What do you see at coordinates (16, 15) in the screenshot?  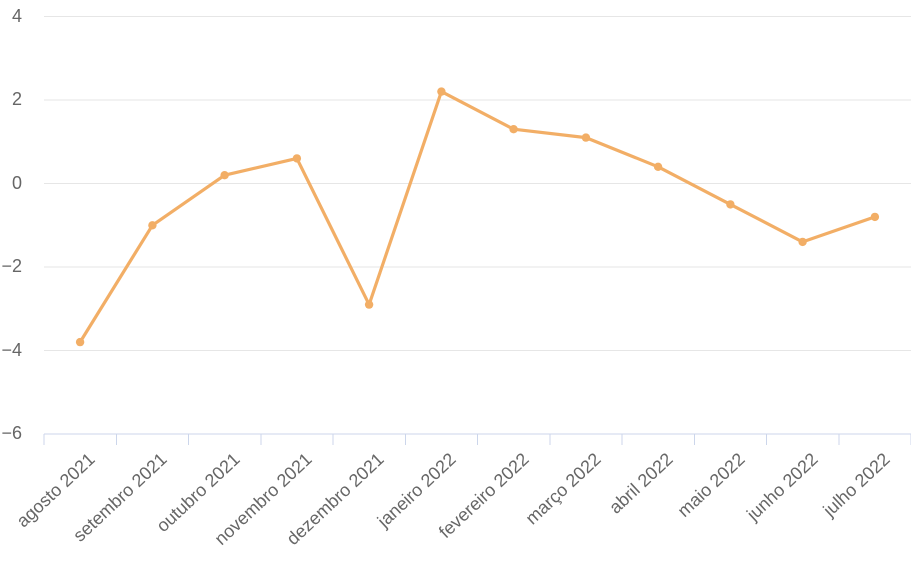 I see `y-axis-label: 4` at bounding box center [16, 15].